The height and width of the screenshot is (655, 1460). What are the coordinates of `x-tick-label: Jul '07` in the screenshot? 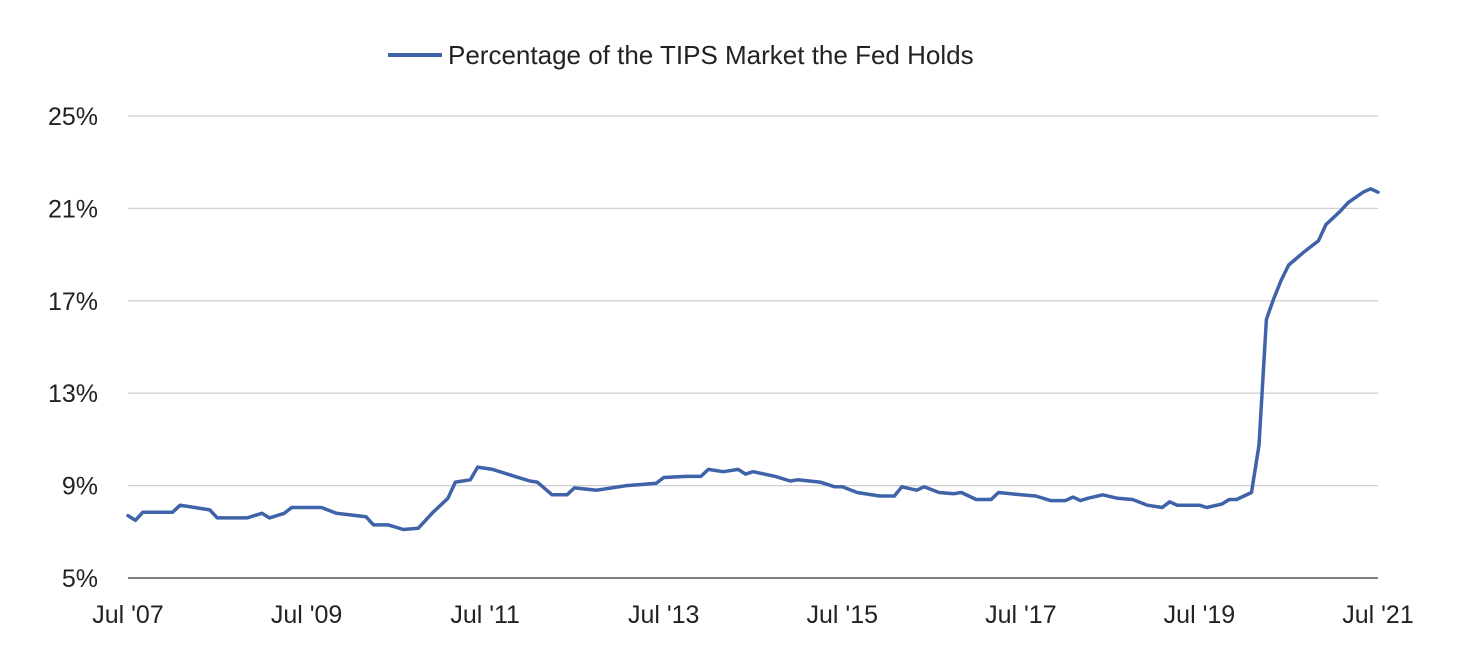 It's located at (127, 615).